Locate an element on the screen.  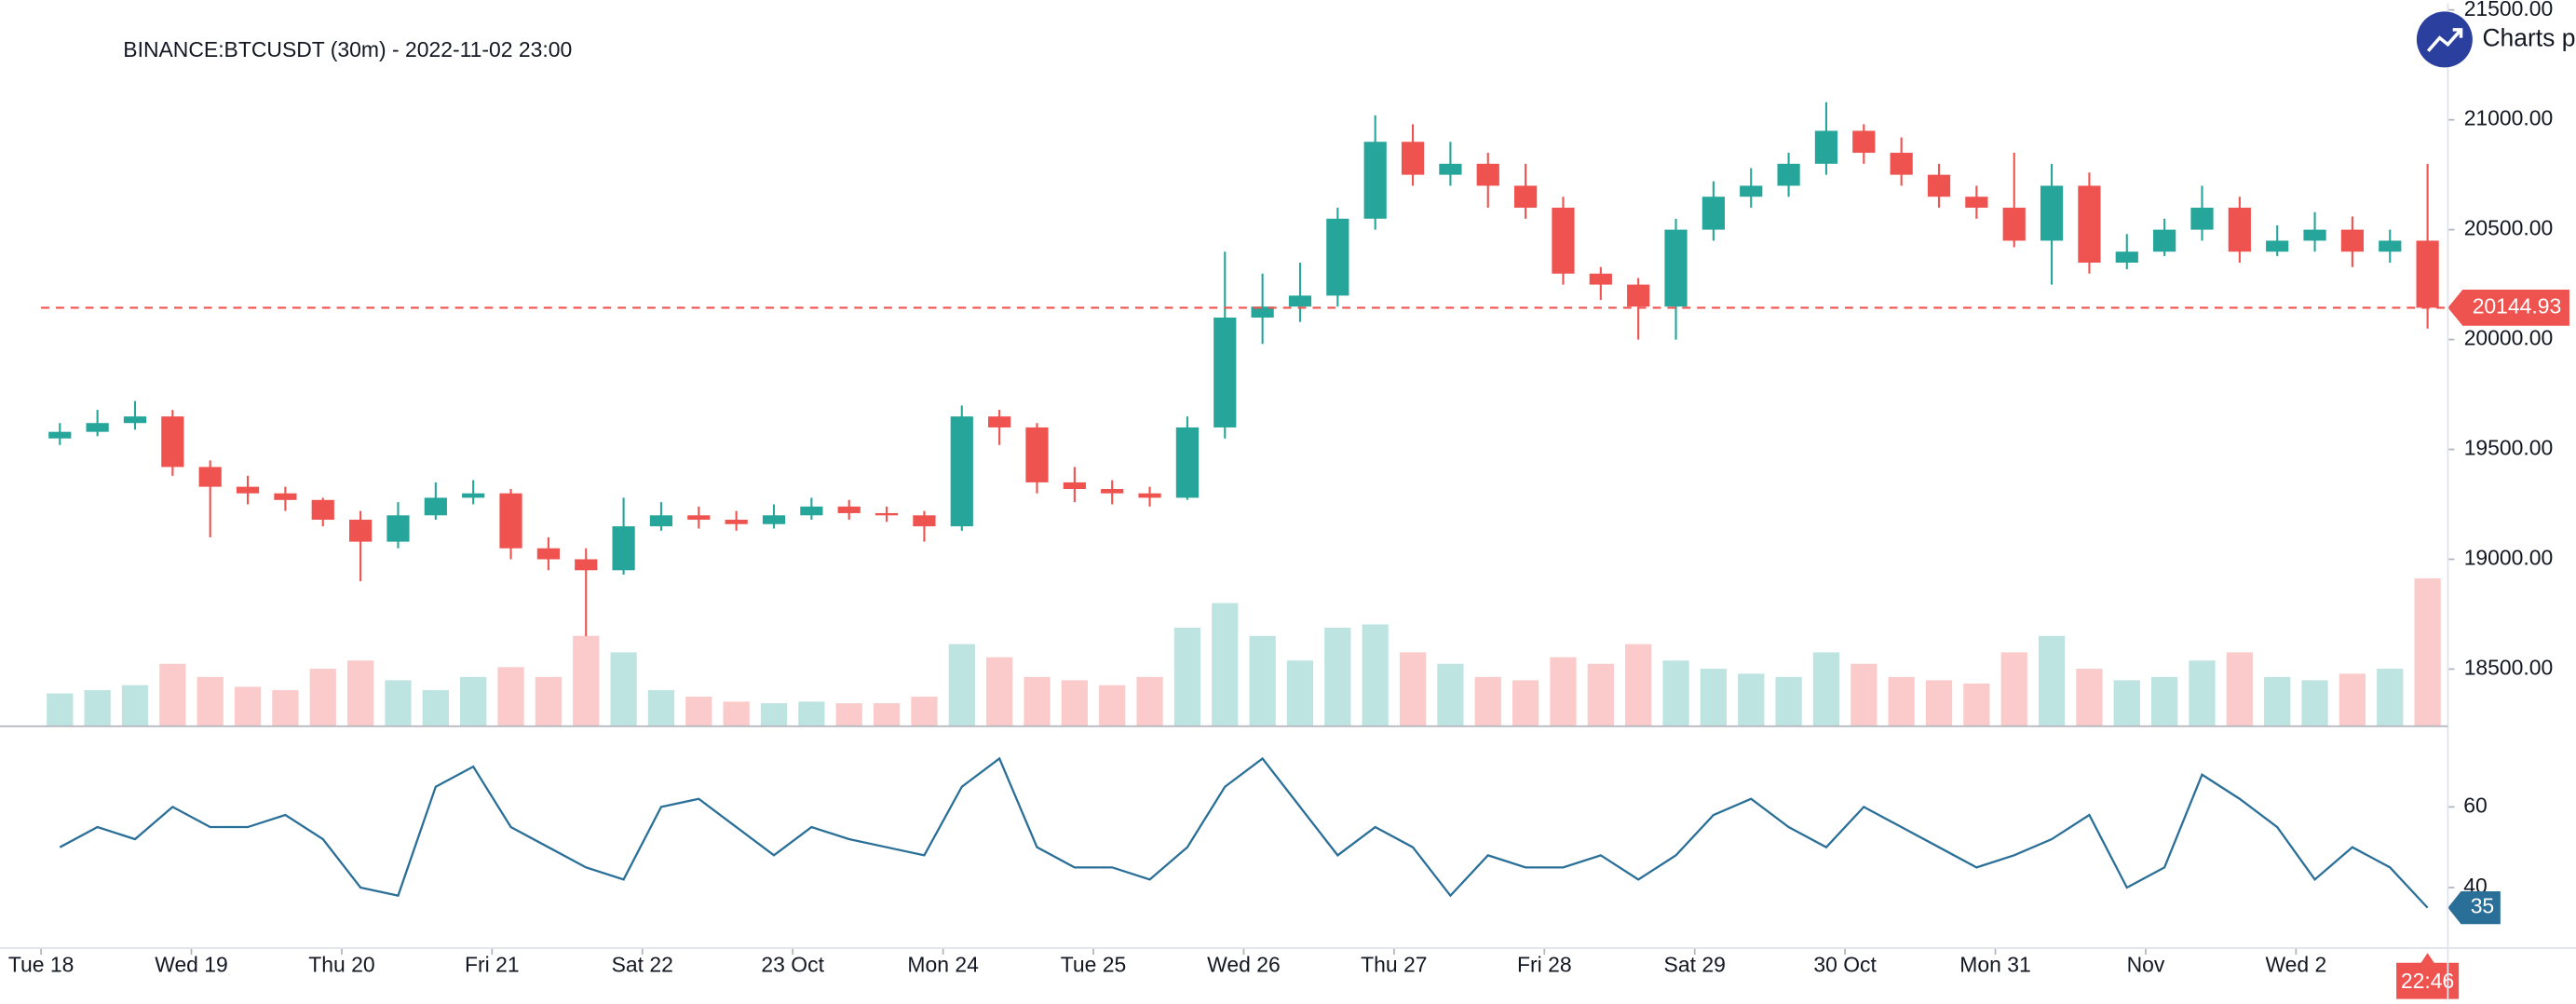
brand-logo is located at coordinates (2444, 39).